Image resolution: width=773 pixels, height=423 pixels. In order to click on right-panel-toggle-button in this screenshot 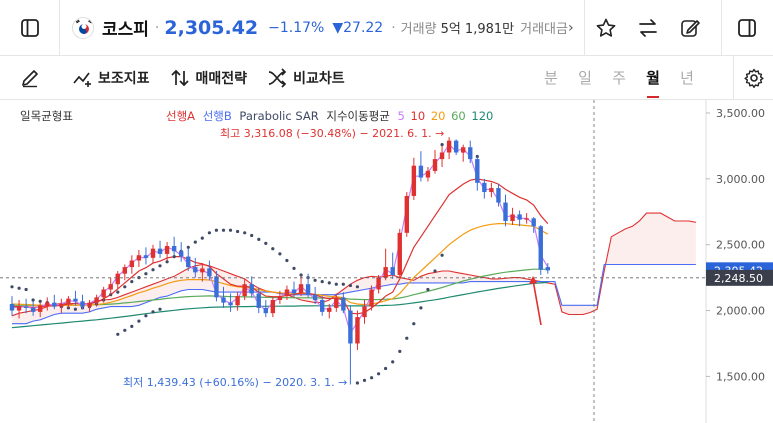, I will do `click(746, 28)`.